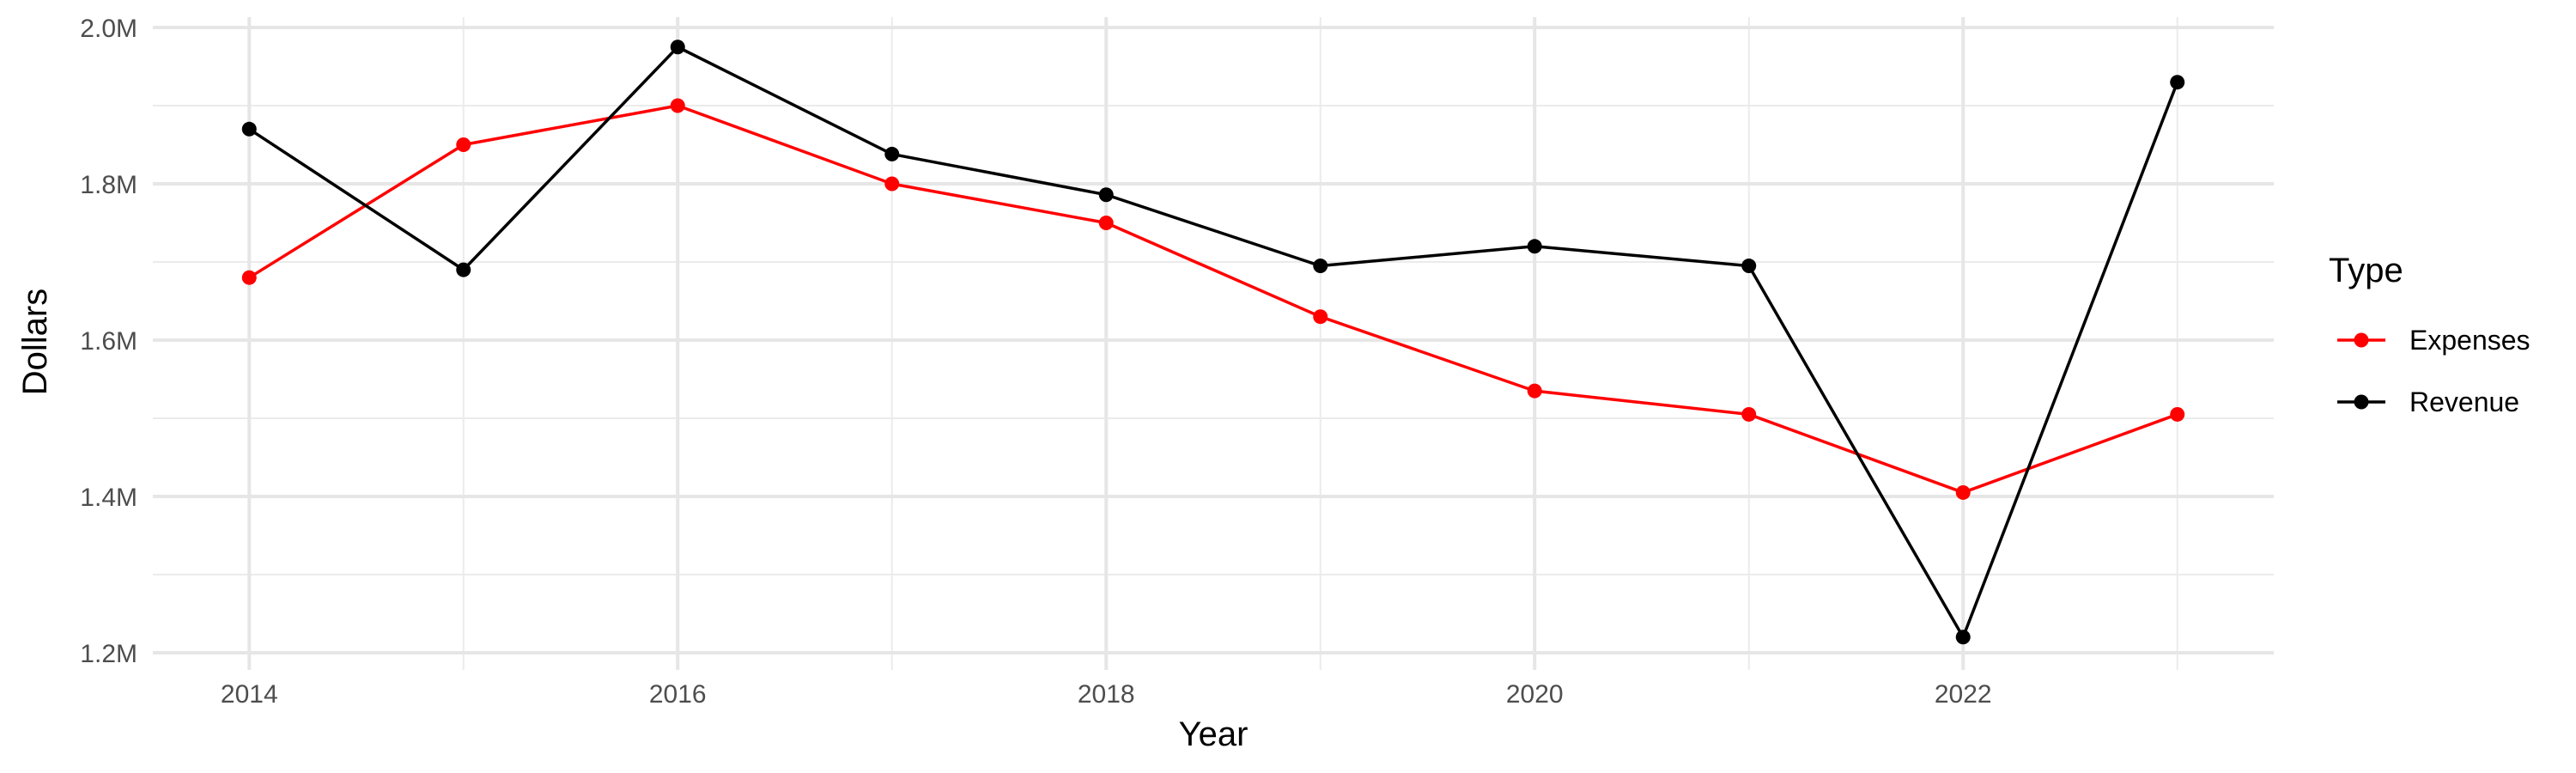 Image resolution: width=2576 pixels, height=773 pixels. What do you see at coordinates (678, 694) in the screenshot?
I see `x-tick-label: 2016` at bounding box center [678, 694].